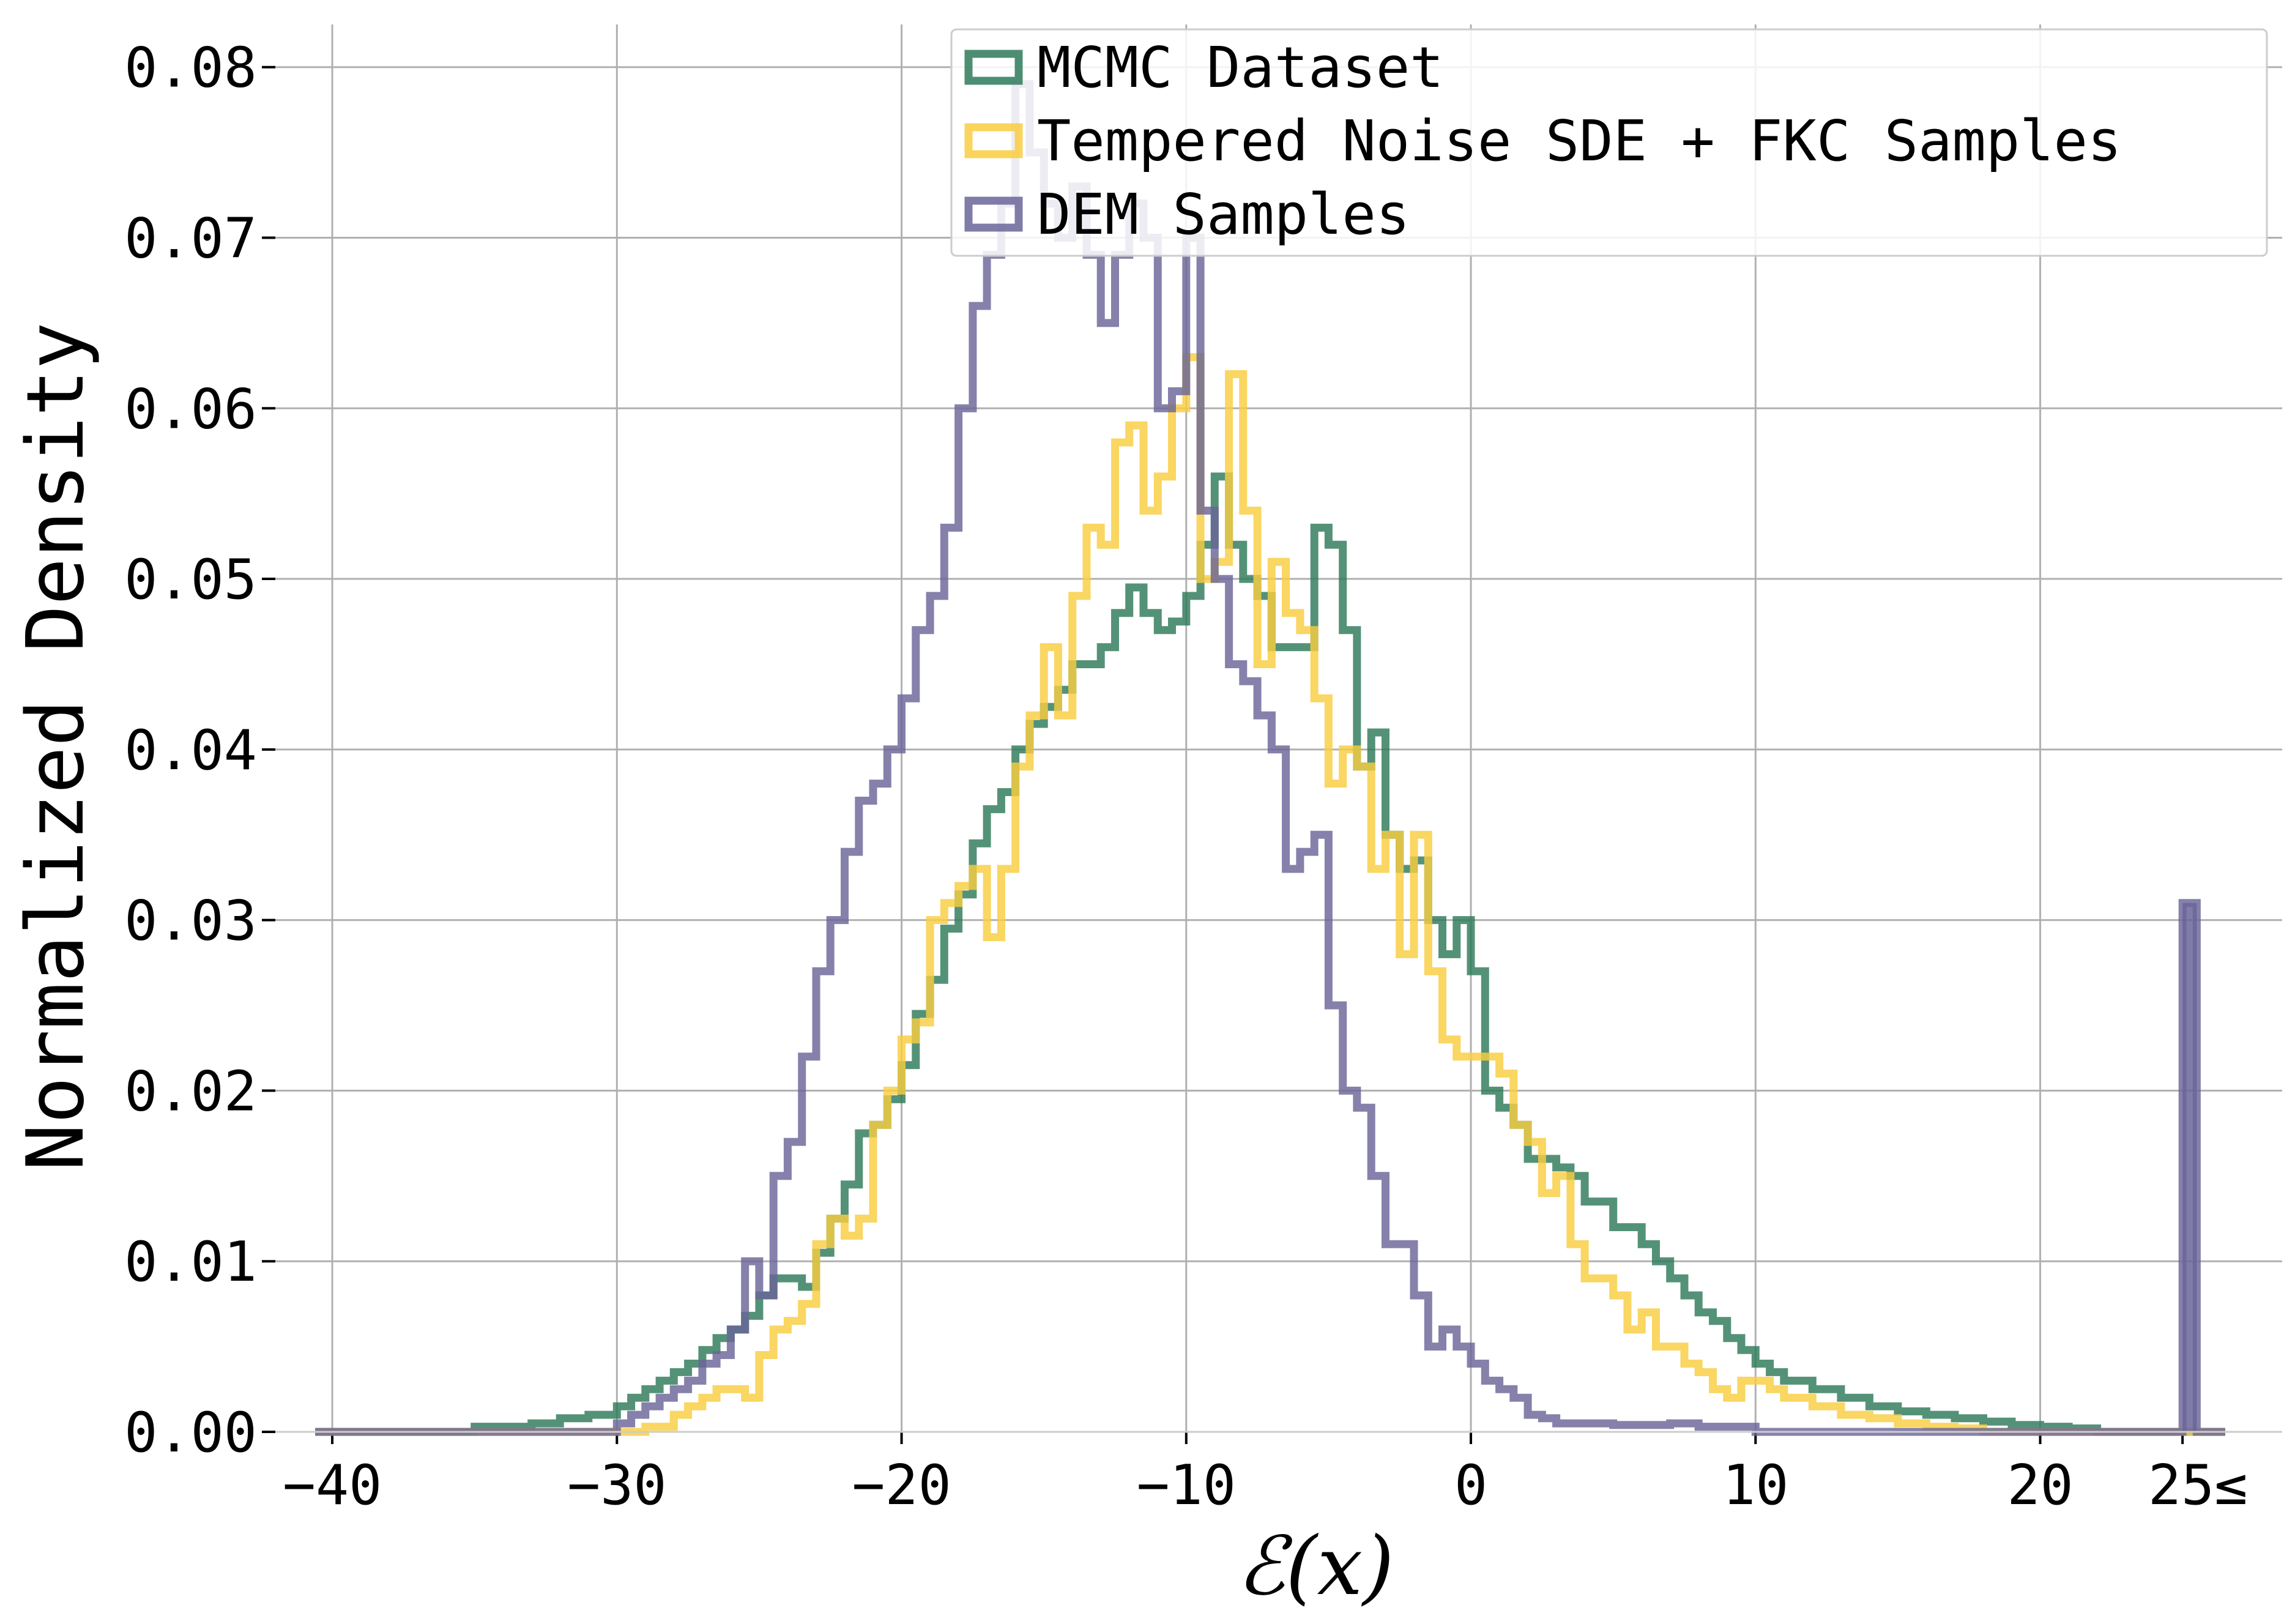 The height and width of the screenshot is (1624, 2295). What do you see at coordinates (1187, 1486) in the screenshot?
I see `x-tick-label: −10` at bounding box center [1187, 1486].